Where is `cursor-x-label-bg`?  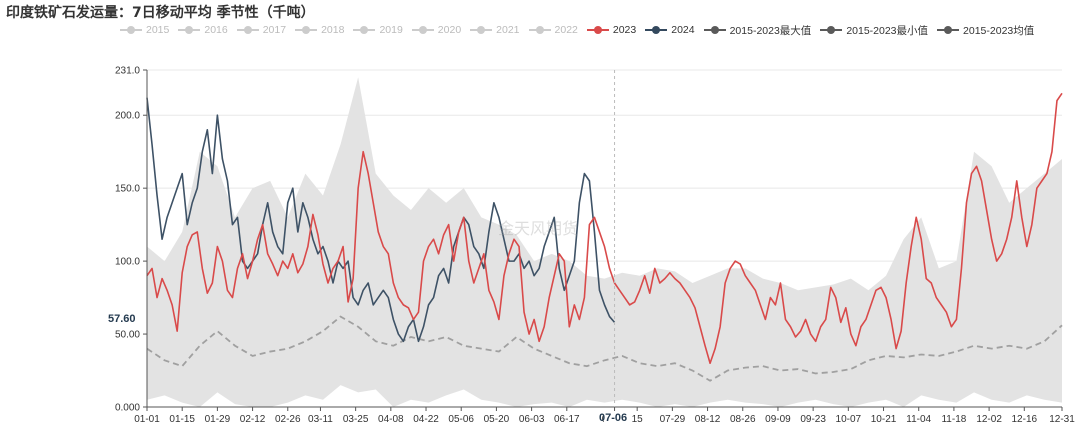
cursor-x-label-bg is located at coordinates (618, 419).